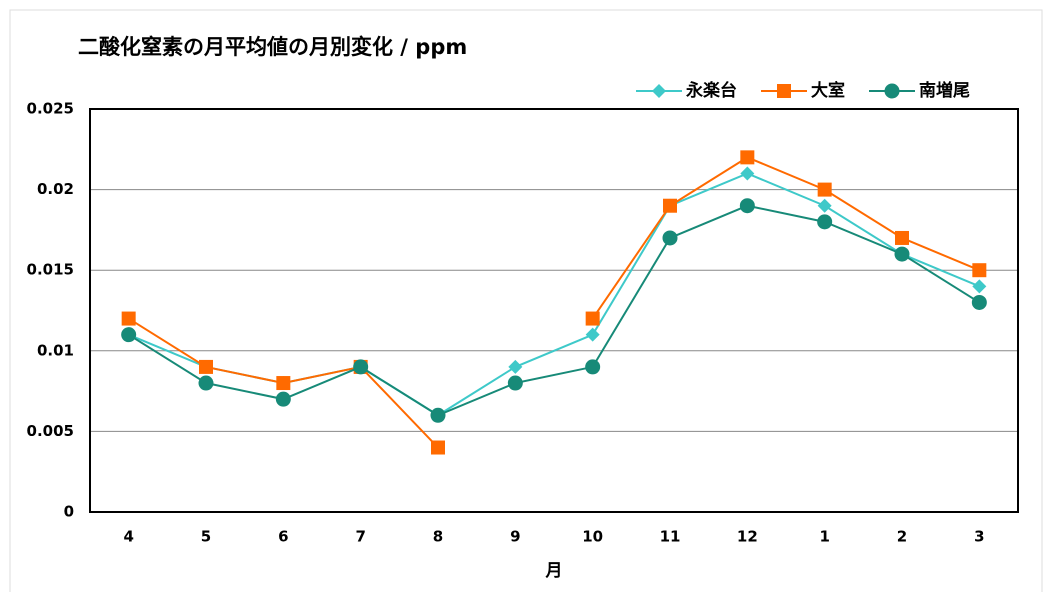  What do you see at coordinates (50, 270) in the screenshot?
I see `y-tick-label: 0.015` at bounding box center [50, 270].